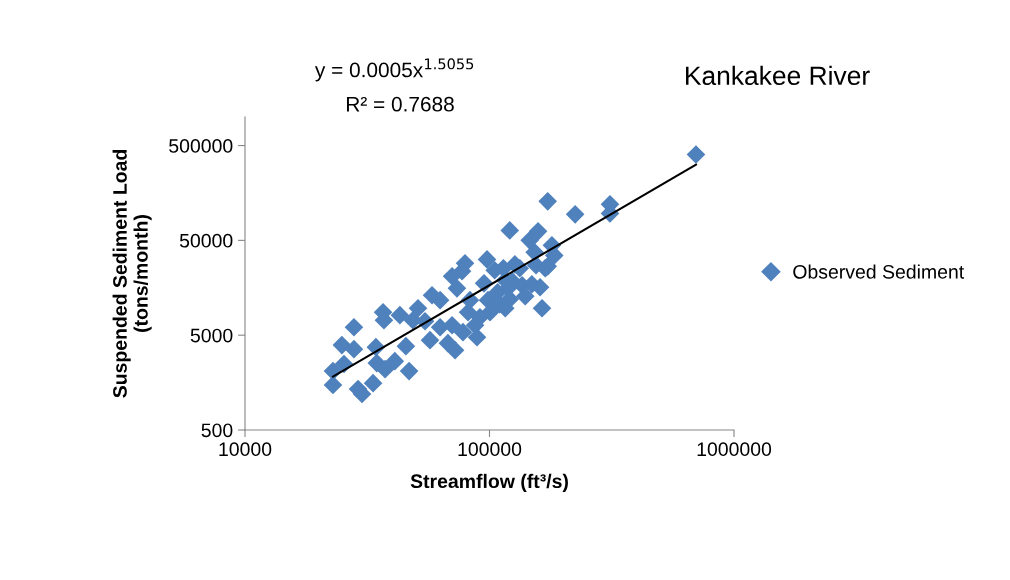 This screenshot has height=580, width=1010. I want to click on chart-title: Kankakee River, so click(778, 75).